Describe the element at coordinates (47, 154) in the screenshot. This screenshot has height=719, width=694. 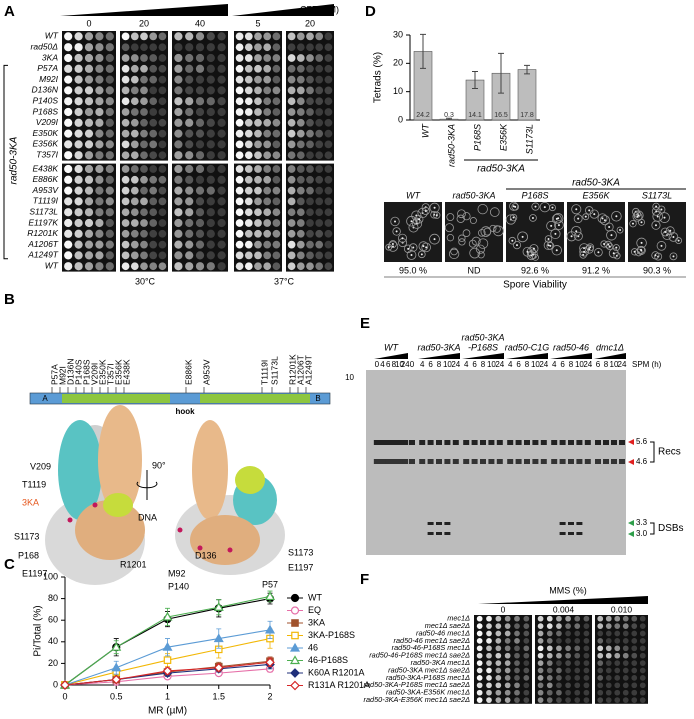
I see `strain-label: T357I` at that location.